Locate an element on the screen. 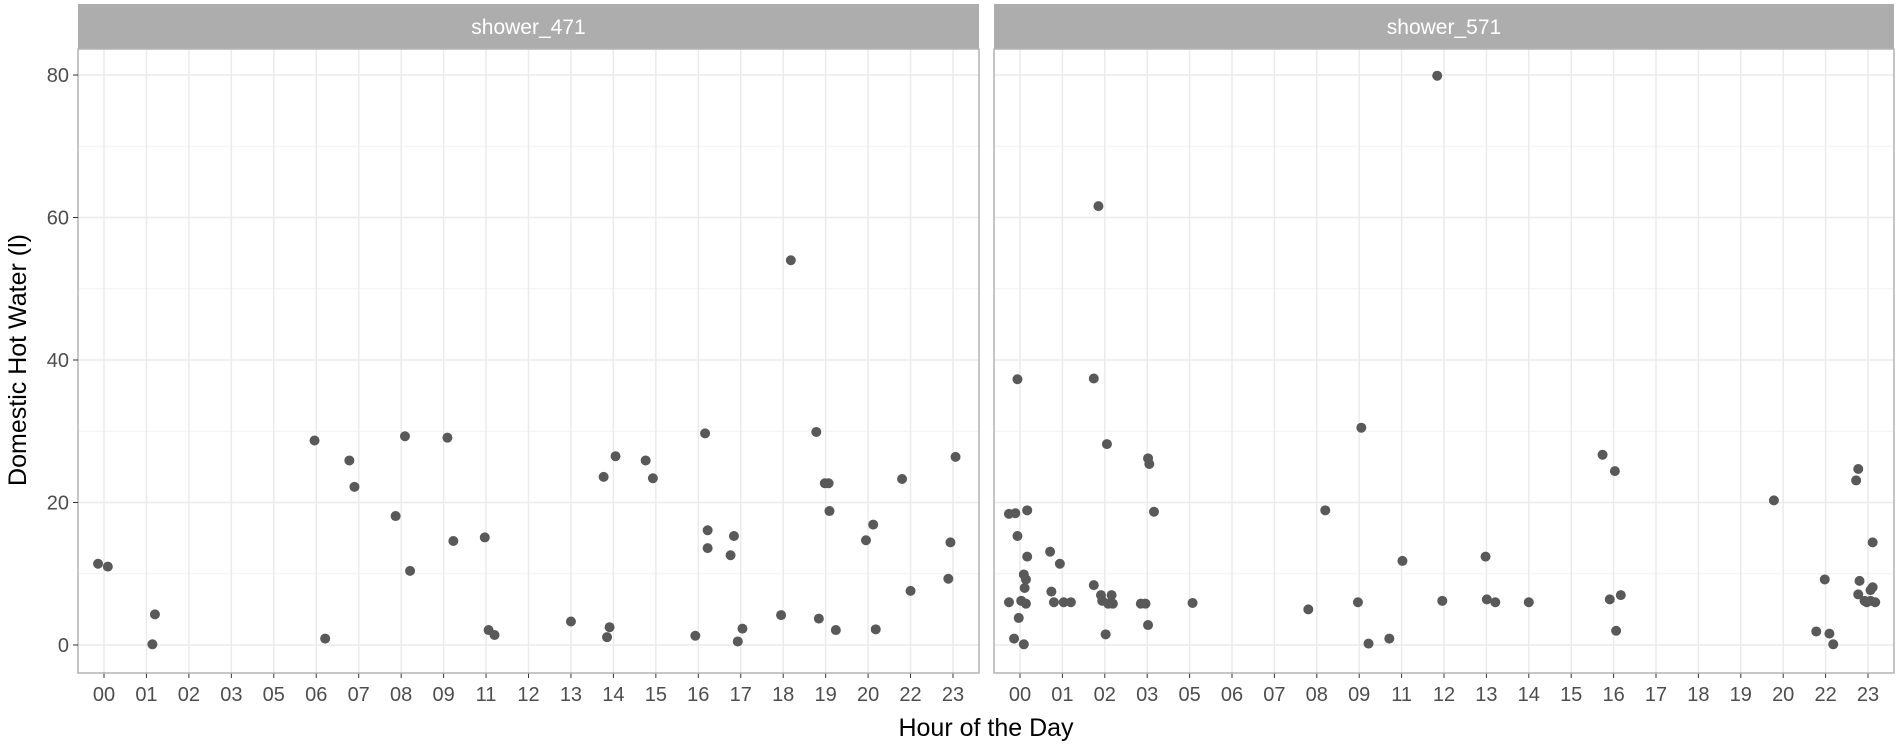 The height and width of the screenshot is (752, 1900). facet-strip is located at coordinates (1444, 26).